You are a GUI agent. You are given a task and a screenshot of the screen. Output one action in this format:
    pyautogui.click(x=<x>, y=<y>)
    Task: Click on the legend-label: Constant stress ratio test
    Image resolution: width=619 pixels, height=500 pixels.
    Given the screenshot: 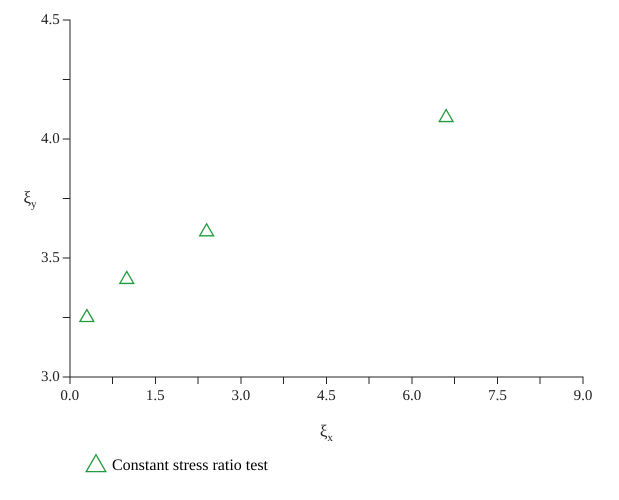 What is the action you would take?
    pyautogui.click(x=190, y=465)
    